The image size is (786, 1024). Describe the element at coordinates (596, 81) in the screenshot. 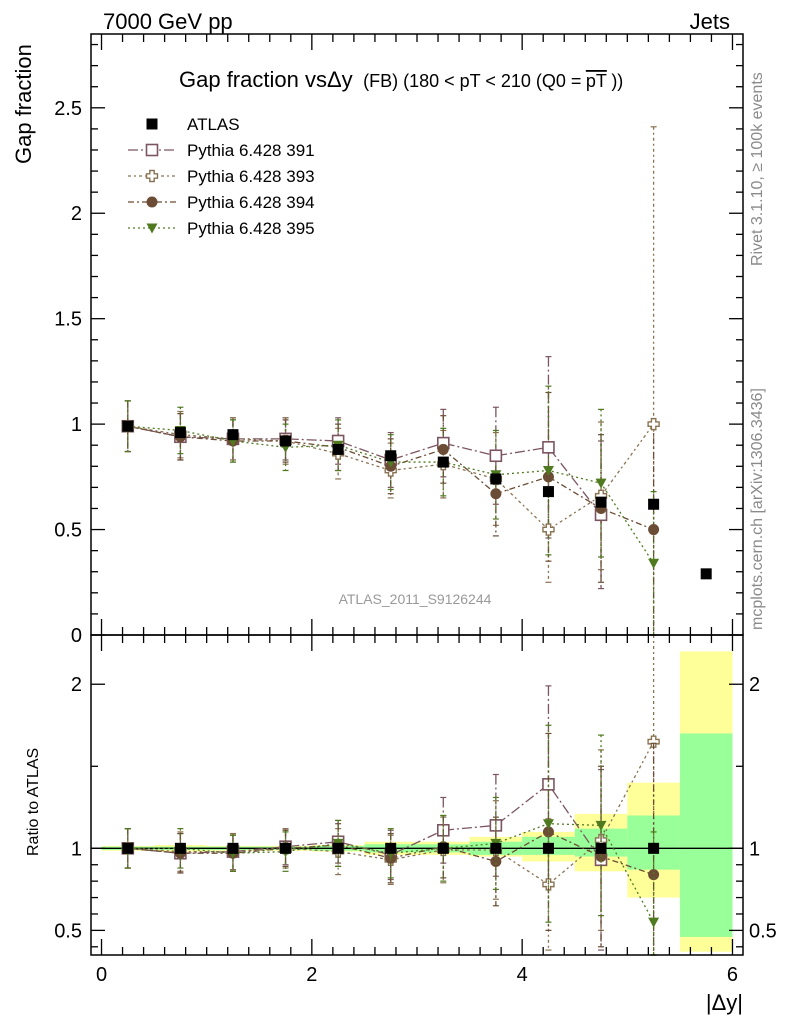

I see `title-overlined: pT` at that location.